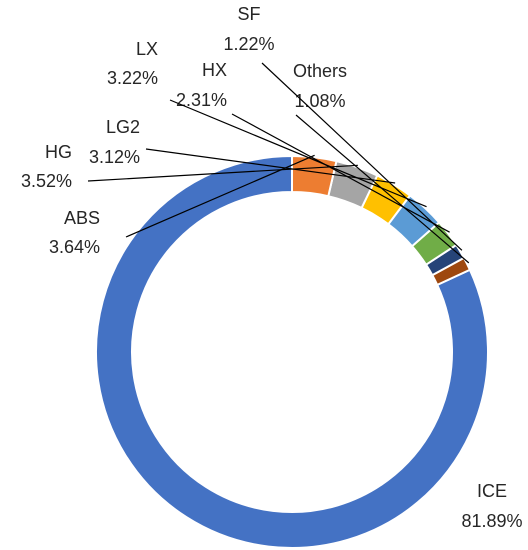  What do you see at coordinates (248, 14) in the screenshot?
I see `category-label-sf: SF` at bounding box center [248, 14].